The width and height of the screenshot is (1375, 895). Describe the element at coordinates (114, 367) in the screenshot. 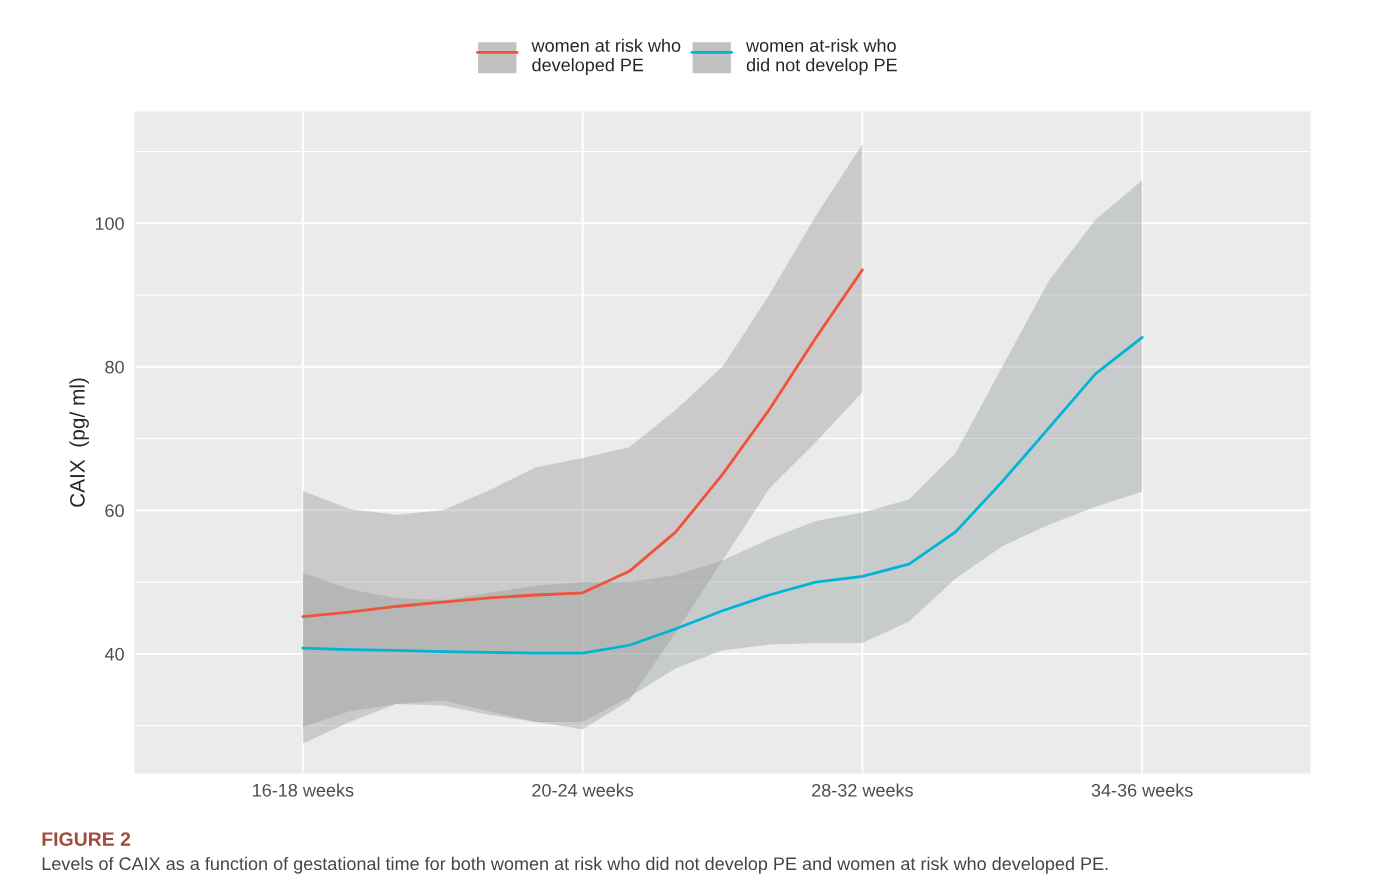

I see `y-tick-label: 80` at that location.